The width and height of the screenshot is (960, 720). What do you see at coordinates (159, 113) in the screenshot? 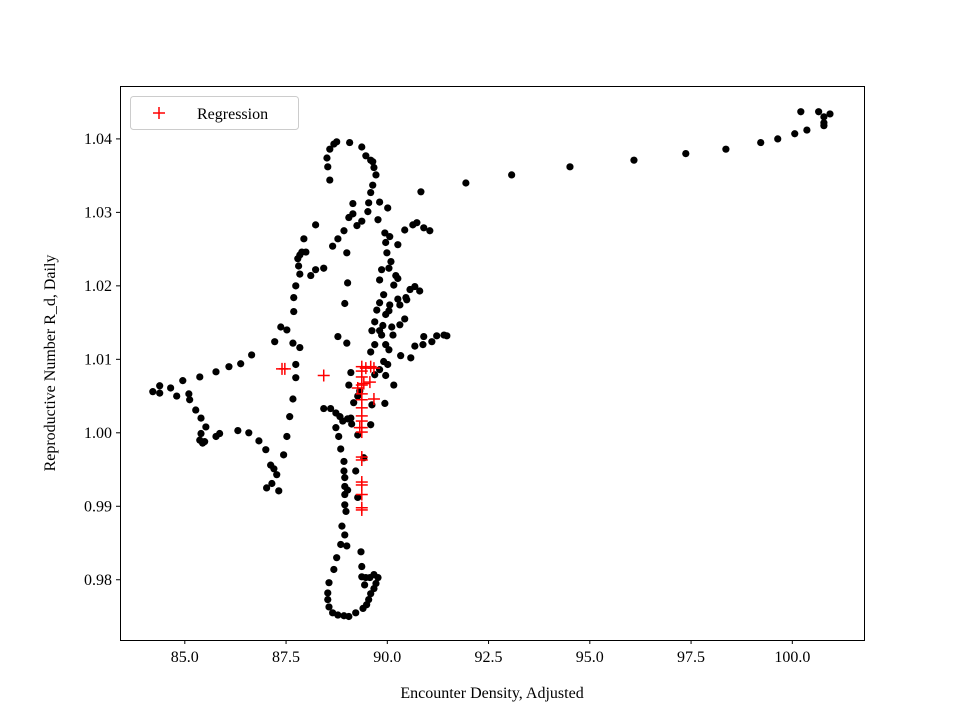
I see `legend-plus-marker` at bounding box center [159, 113].